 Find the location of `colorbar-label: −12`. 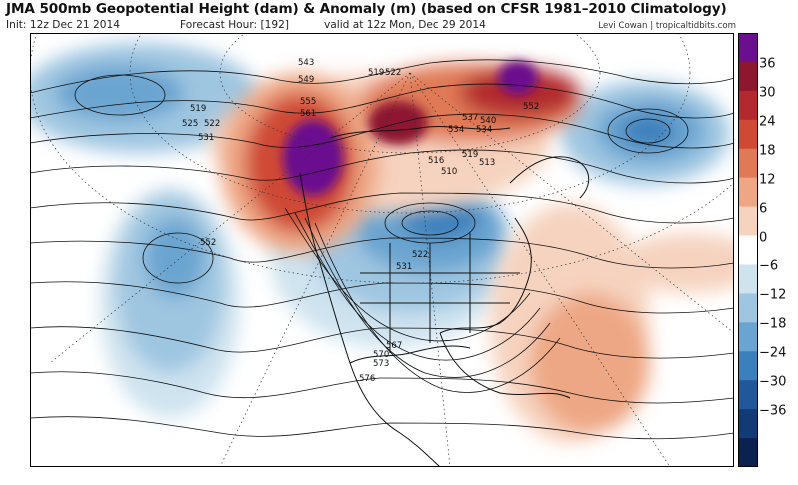

colorbar-label: −12 is located at coordinates (773, 295).